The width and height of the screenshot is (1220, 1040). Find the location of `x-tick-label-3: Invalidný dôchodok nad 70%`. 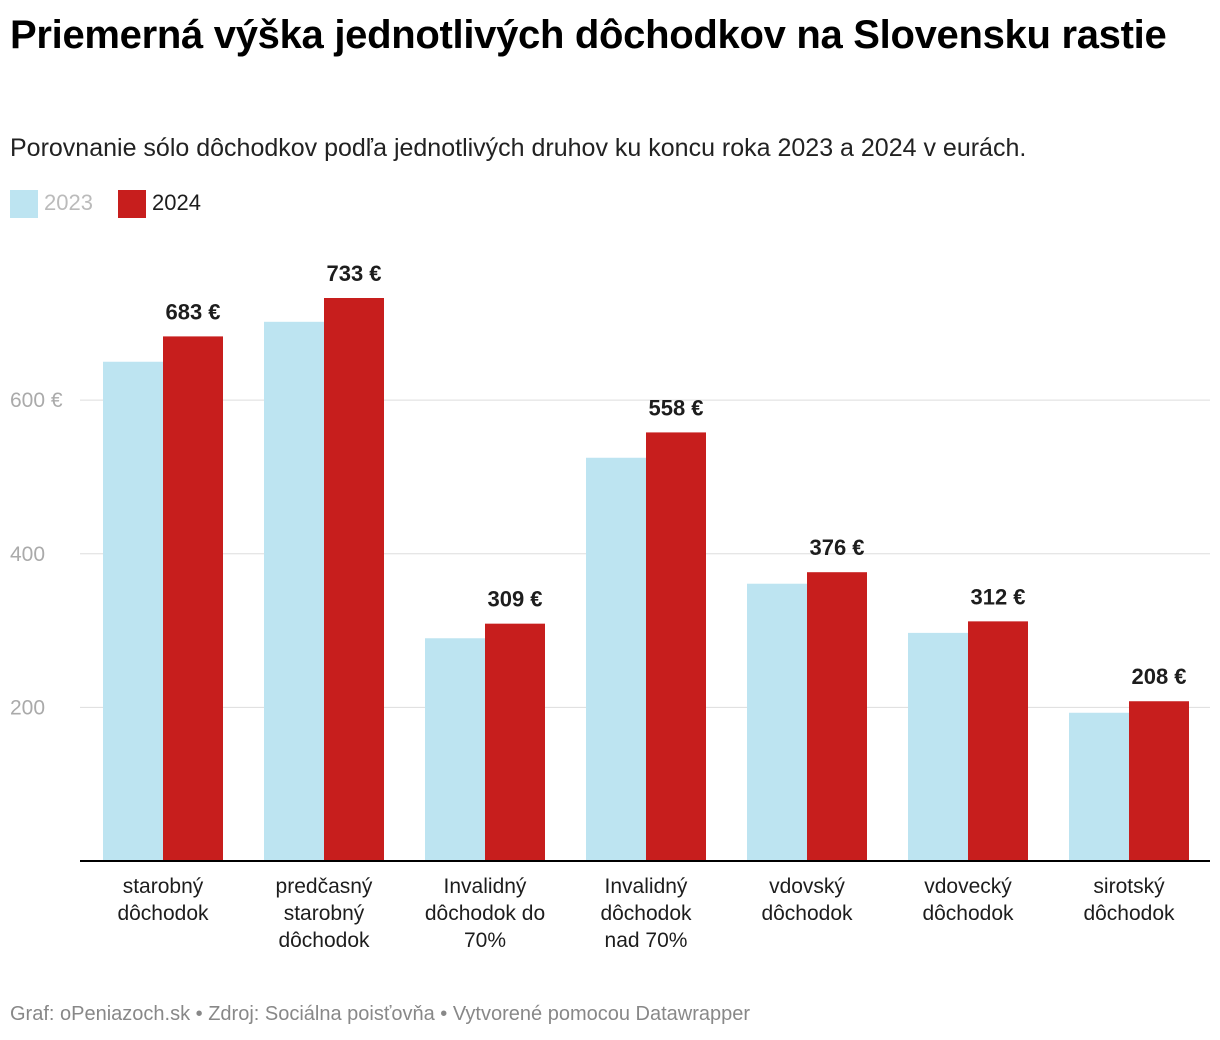

x-tick-label-3: Invalidný dôchodok nad 70% is located at coordinates (646, 913).